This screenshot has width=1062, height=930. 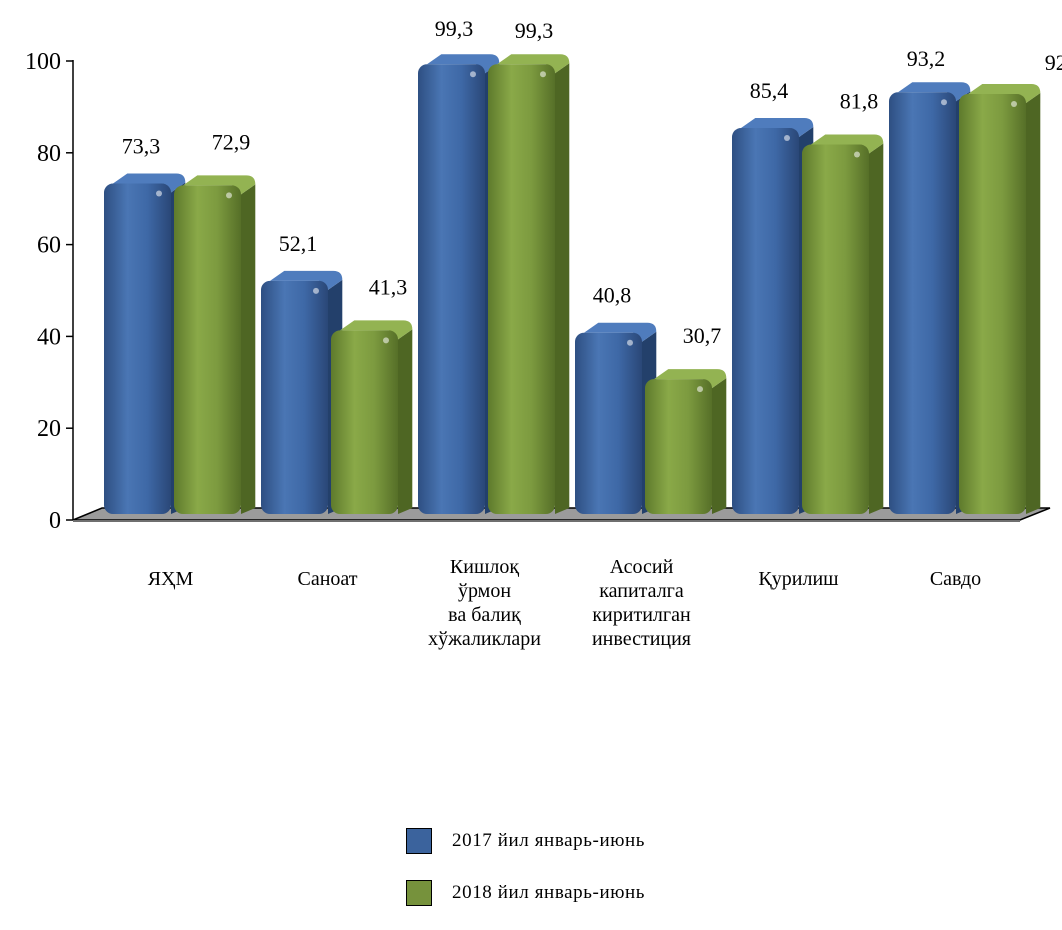 I want to click on data-label-2018-2: 99,3, so click(x=534, y=30).